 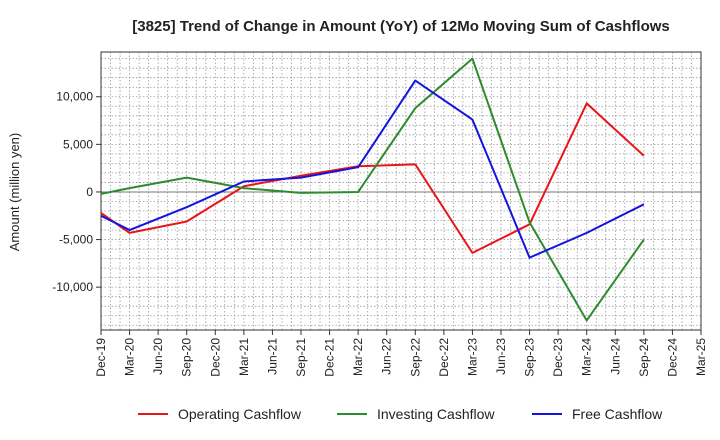 I want to click on legend-label: Operating Cashflow, so click(x=240, y=414).